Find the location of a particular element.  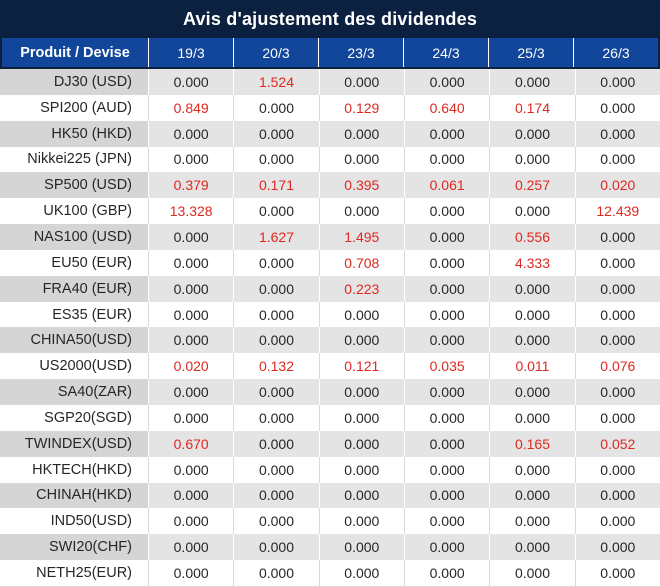

value-cell: 0.165 is located at coordinates (532, 443).